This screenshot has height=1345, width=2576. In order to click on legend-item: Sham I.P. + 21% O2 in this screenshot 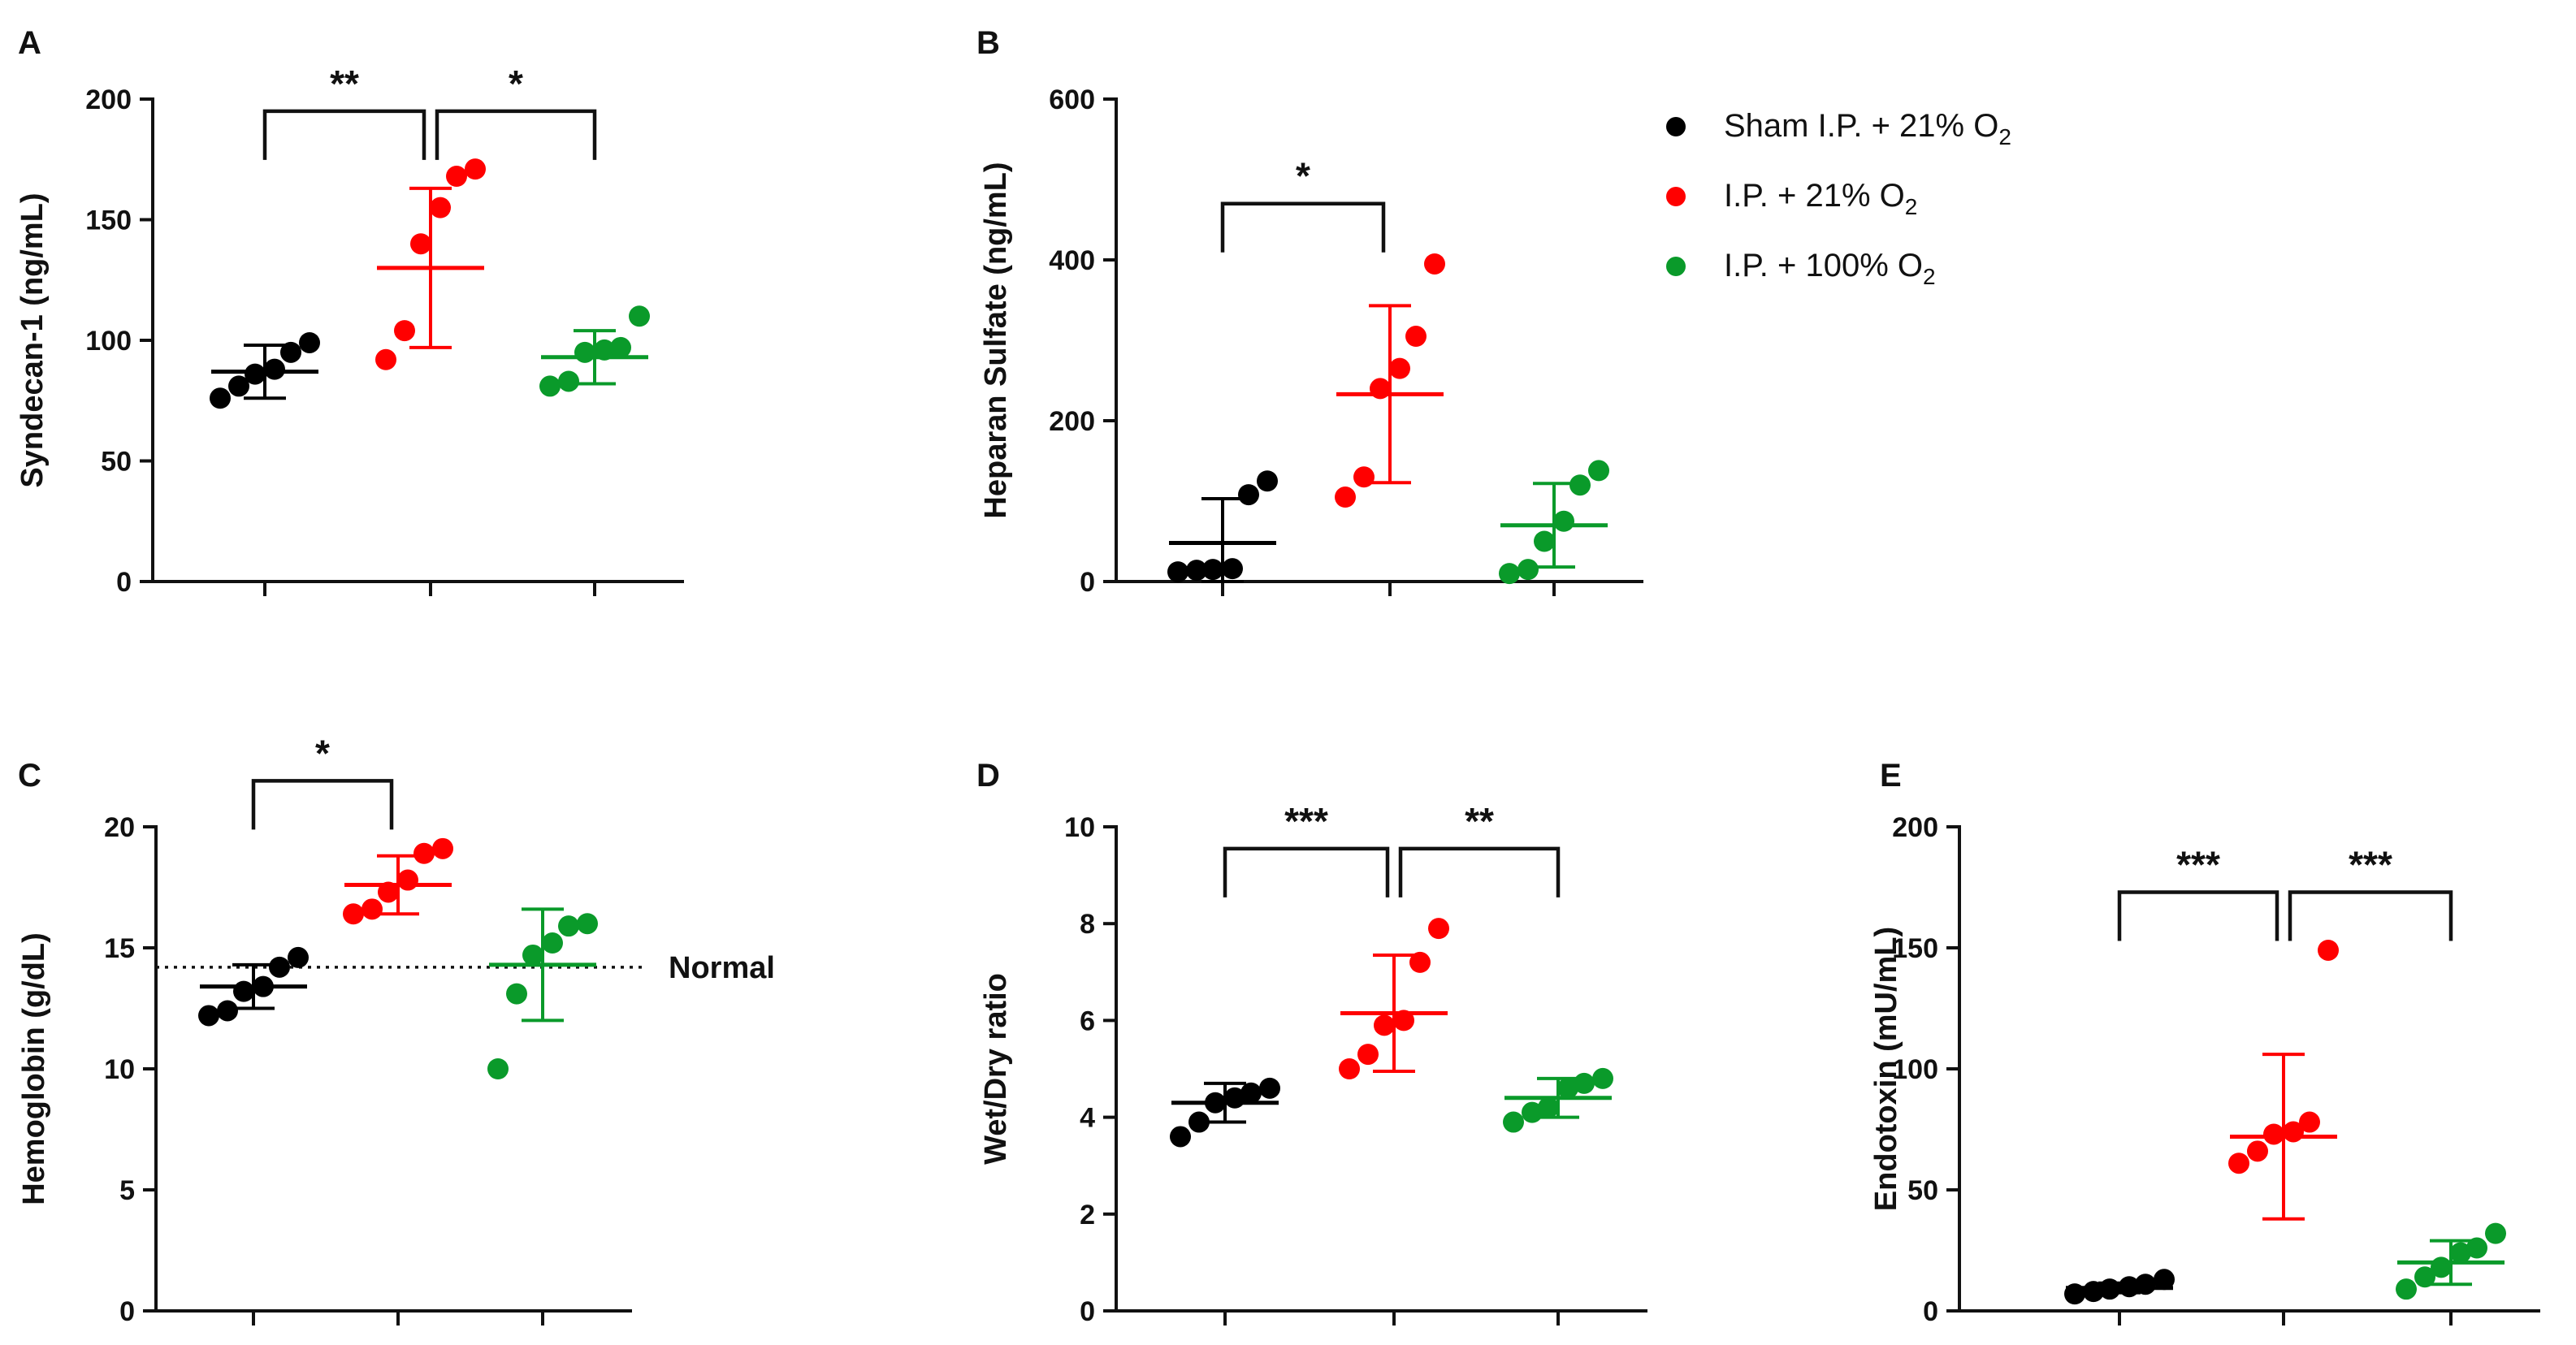, I will do `click(1838, 129)`.